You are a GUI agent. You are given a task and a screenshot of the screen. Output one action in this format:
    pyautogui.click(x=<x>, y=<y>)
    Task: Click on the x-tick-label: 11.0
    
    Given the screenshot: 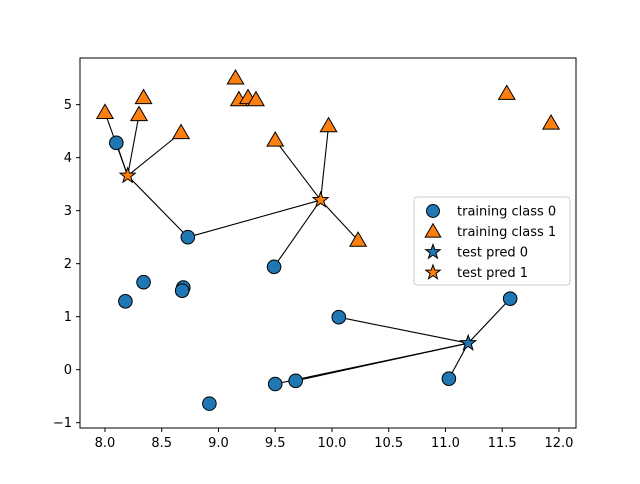 What is the action you would take?
    pyautogui.click(x=445, y=443)
    